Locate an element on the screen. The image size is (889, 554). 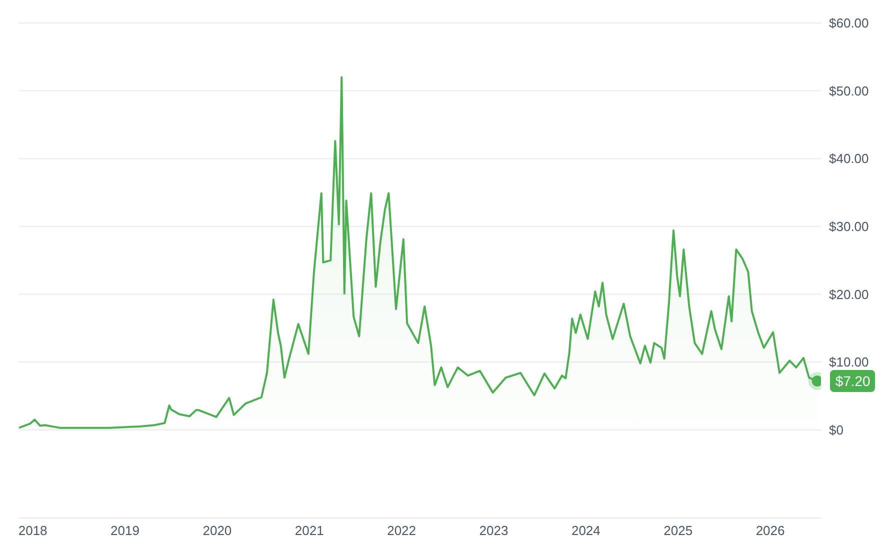
x-tick-label: 2022 is located at coordinates (401, 530).